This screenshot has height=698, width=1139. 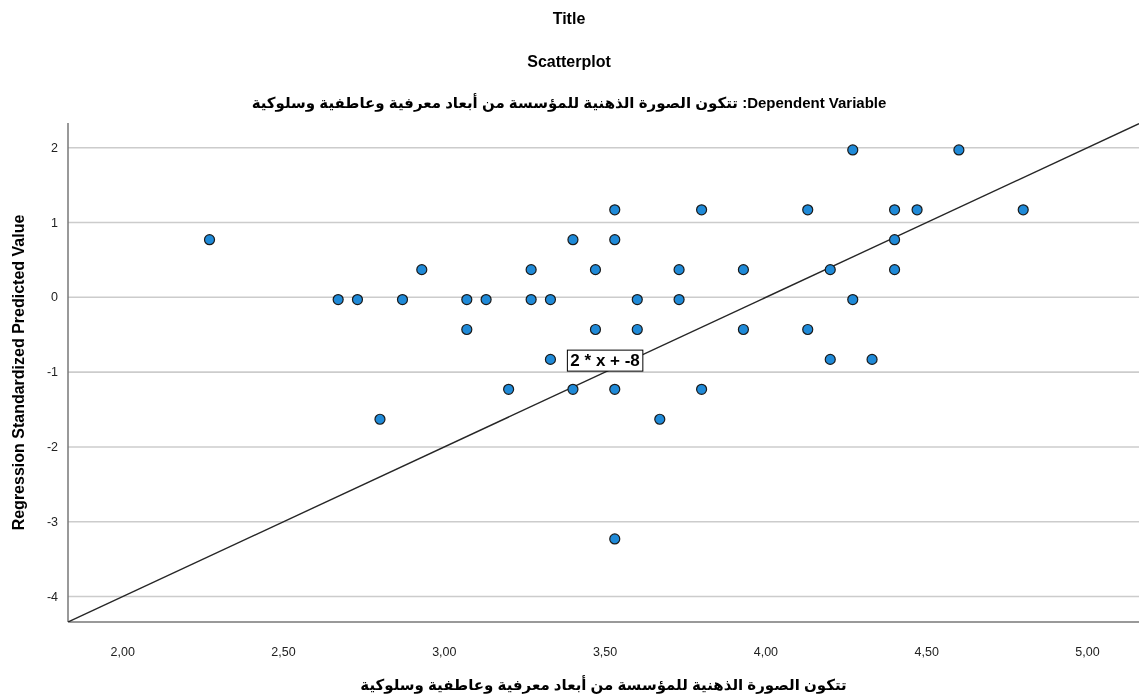 What do you see at coordinates (569, 18) in the screenshot?
I see `chart-title: Title` at bounding box center [569, 18].